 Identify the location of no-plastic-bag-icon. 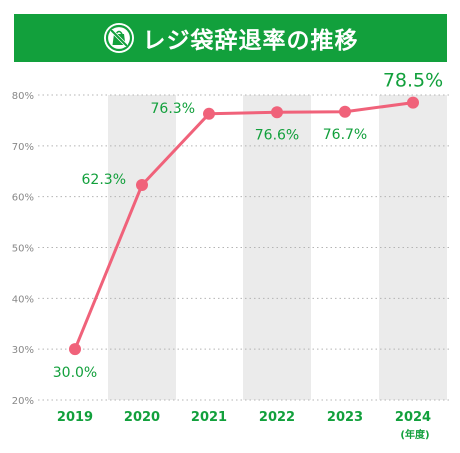
(118, 38).